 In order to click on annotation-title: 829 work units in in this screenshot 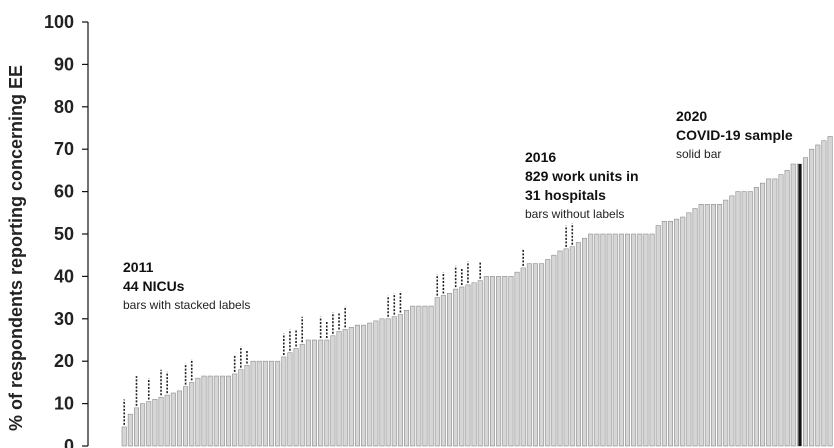, I will do `click(582, 176)`.